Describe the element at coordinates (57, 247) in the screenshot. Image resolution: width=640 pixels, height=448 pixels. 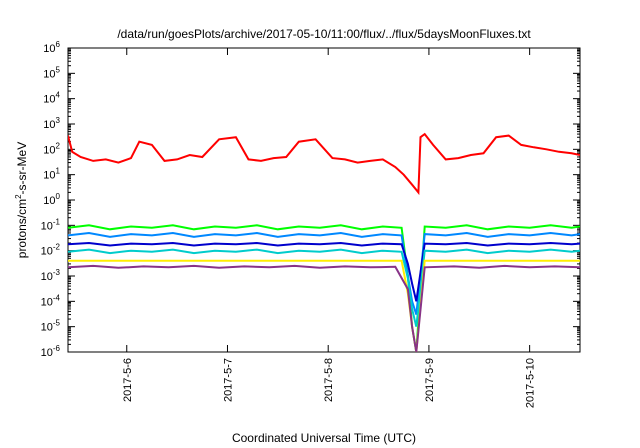
I see `y-tick-label-exp: -2` at that location.